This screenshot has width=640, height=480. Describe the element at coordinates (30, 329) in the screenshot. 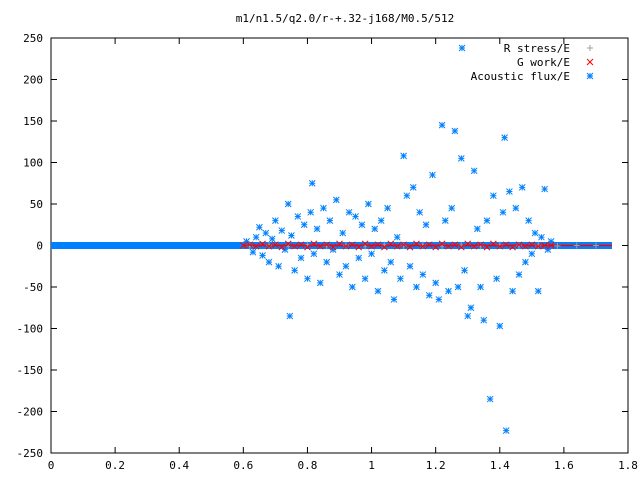

I see `y-tick-label: -100` at that location.